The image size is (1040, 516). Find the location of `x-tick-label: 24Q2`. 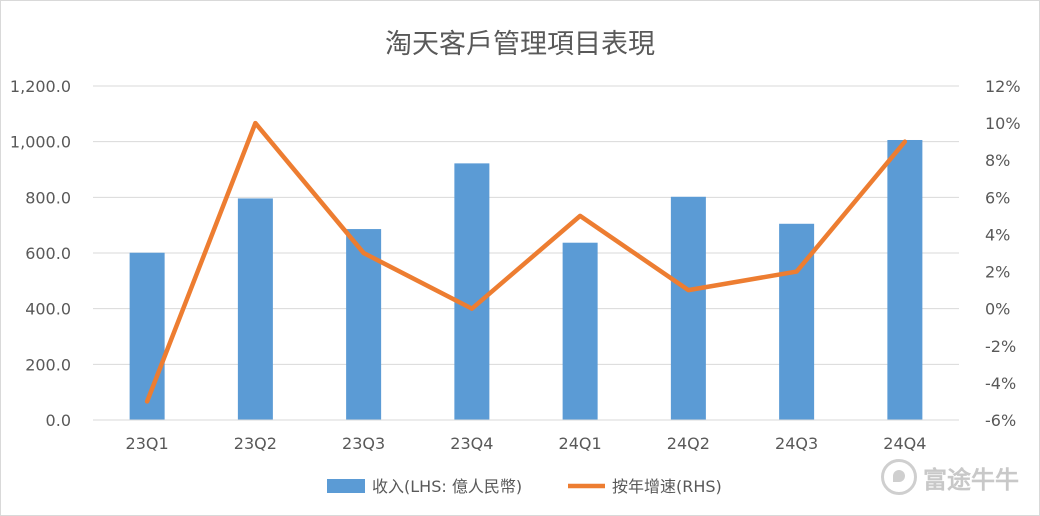

x-tick-label: 24Q2 is located at coordinates (688, 443).